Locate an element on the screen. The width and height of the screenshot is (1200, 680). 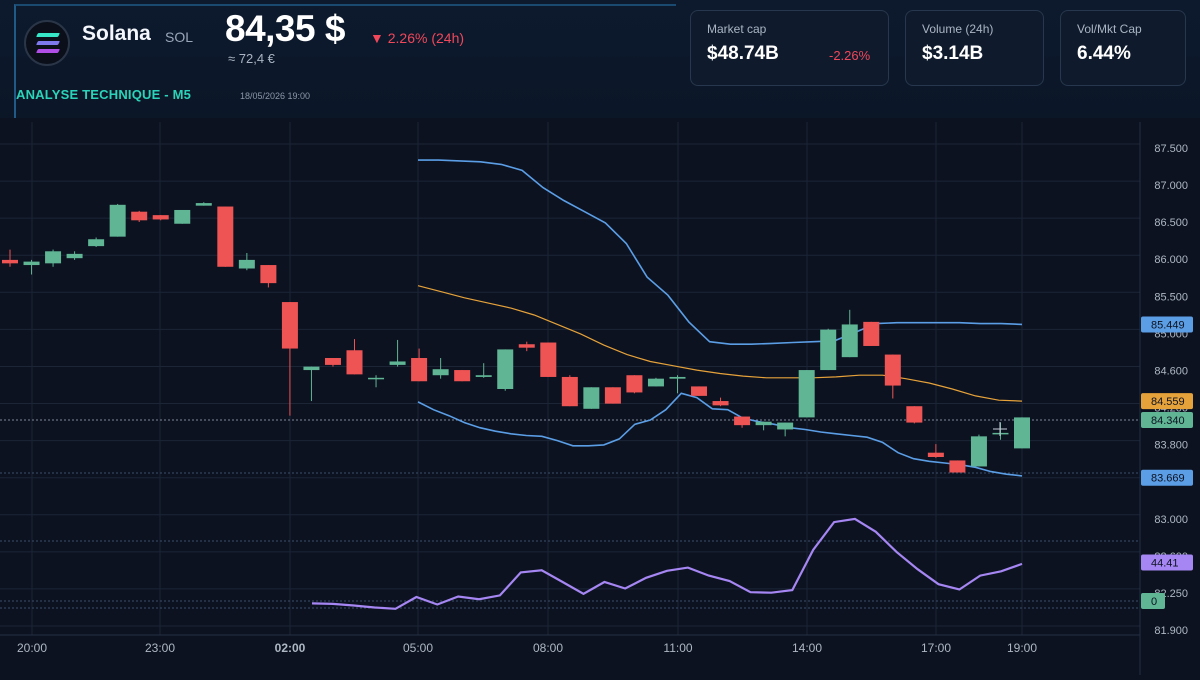
market-cap-label: Market cap is located at coordinates (737, 29).